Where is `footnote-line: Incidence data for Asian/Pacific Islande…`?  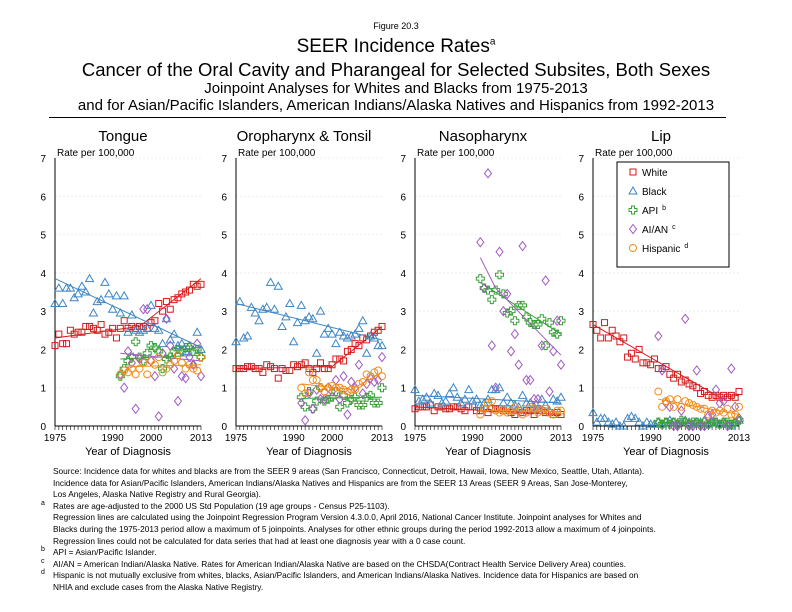
footnote-line: Incidence data for Asian/Pacific Islande… is located at coordinates (410, 484).